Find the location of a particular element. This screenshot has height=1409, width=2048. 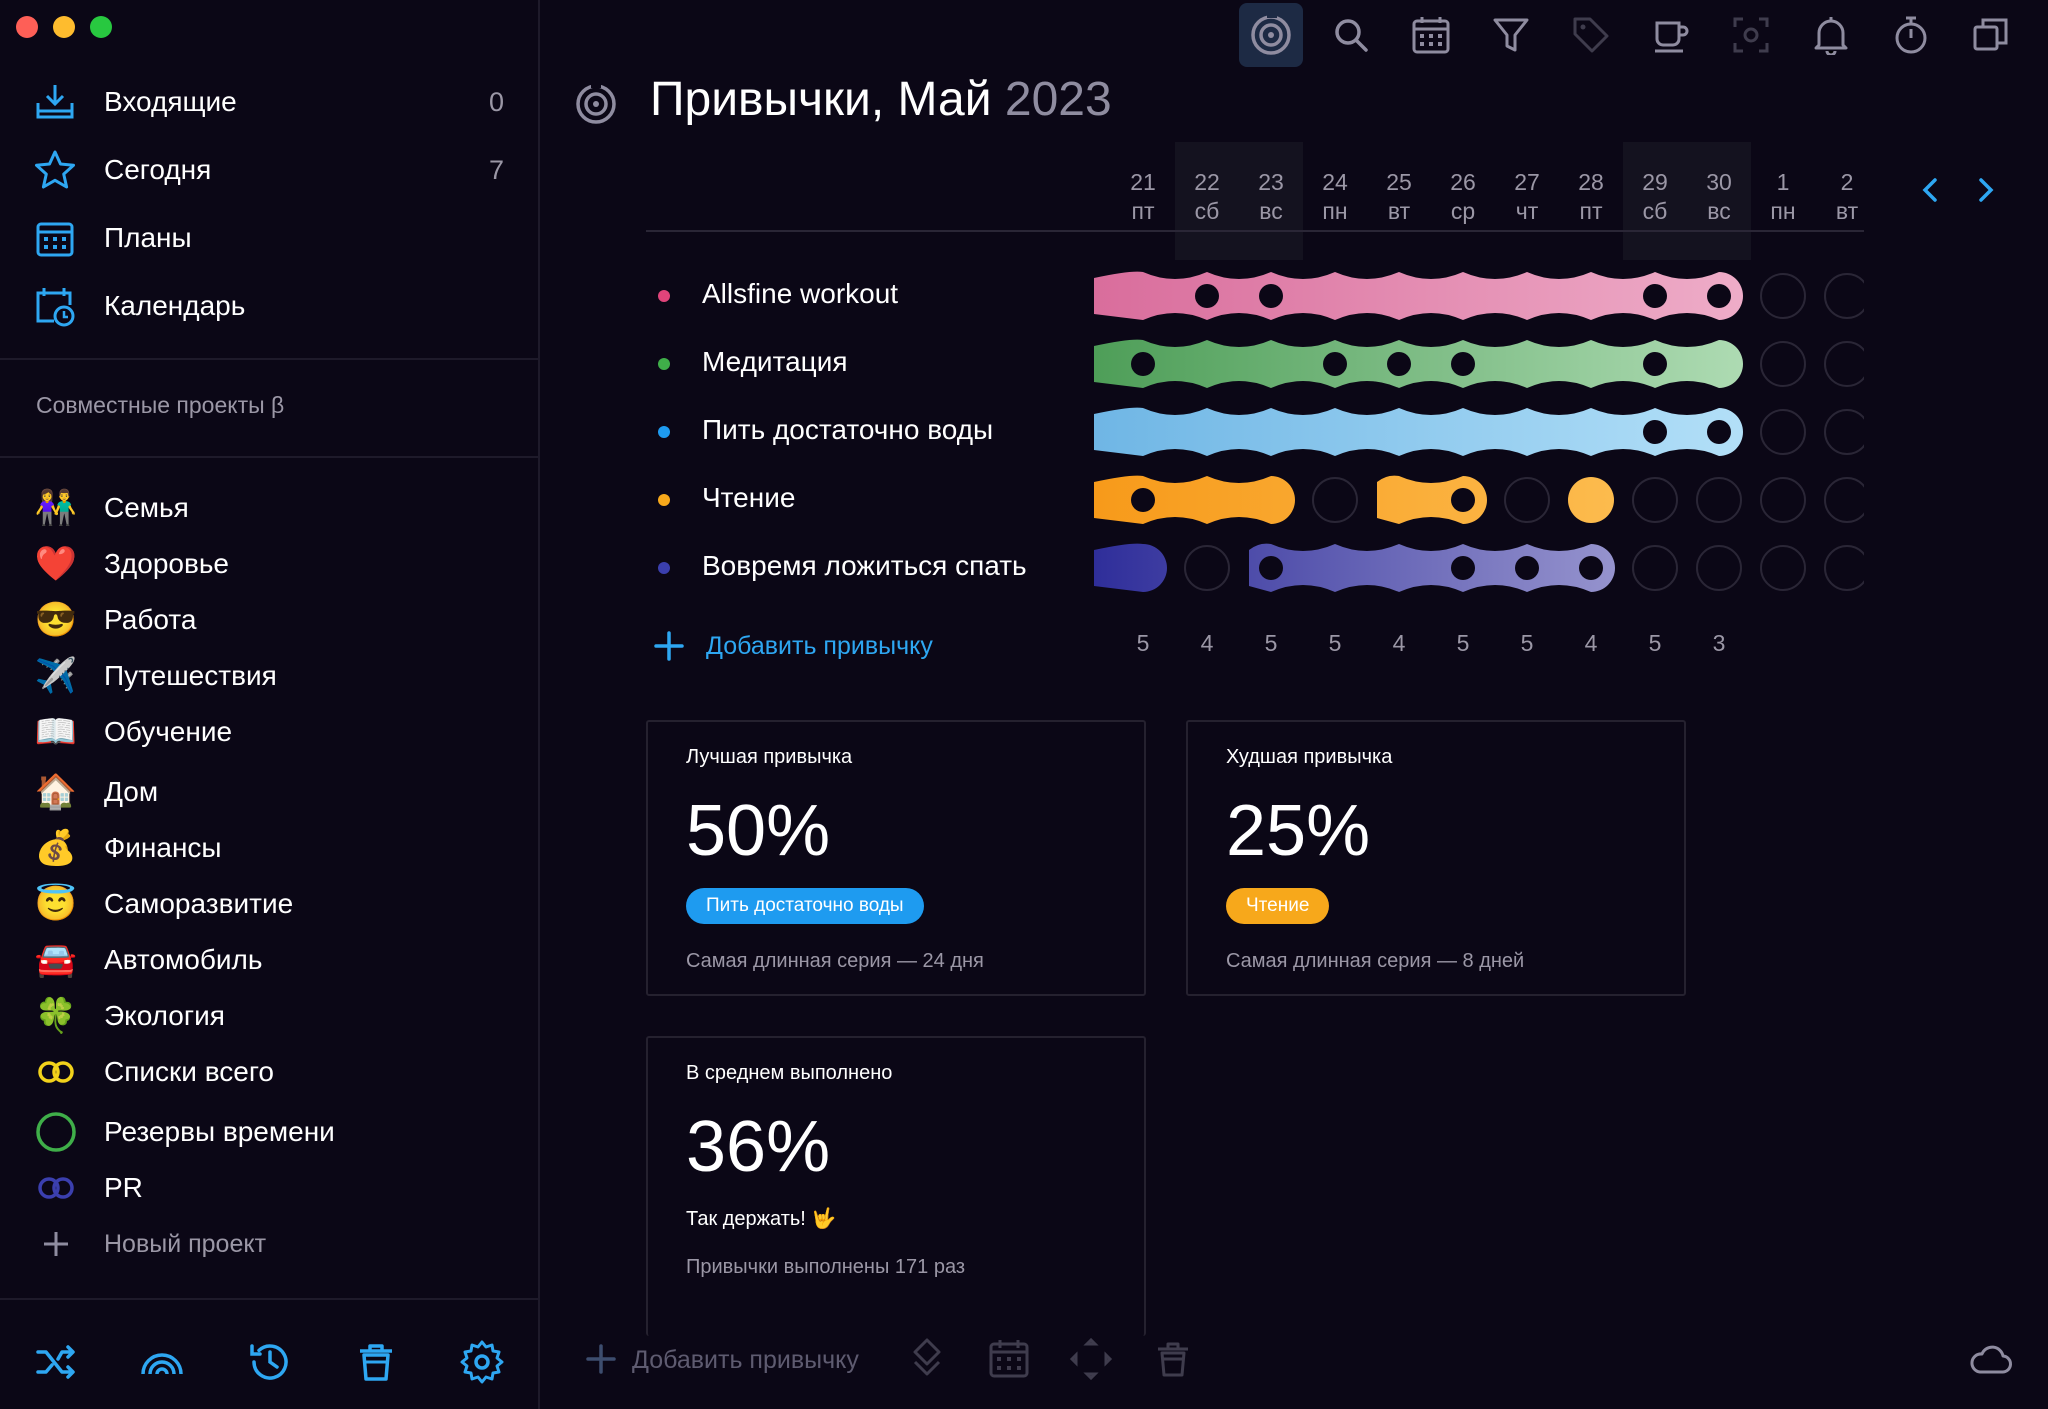

sidebar-project-item: ✈️ Путешествия is located at coordinates (270, 676).